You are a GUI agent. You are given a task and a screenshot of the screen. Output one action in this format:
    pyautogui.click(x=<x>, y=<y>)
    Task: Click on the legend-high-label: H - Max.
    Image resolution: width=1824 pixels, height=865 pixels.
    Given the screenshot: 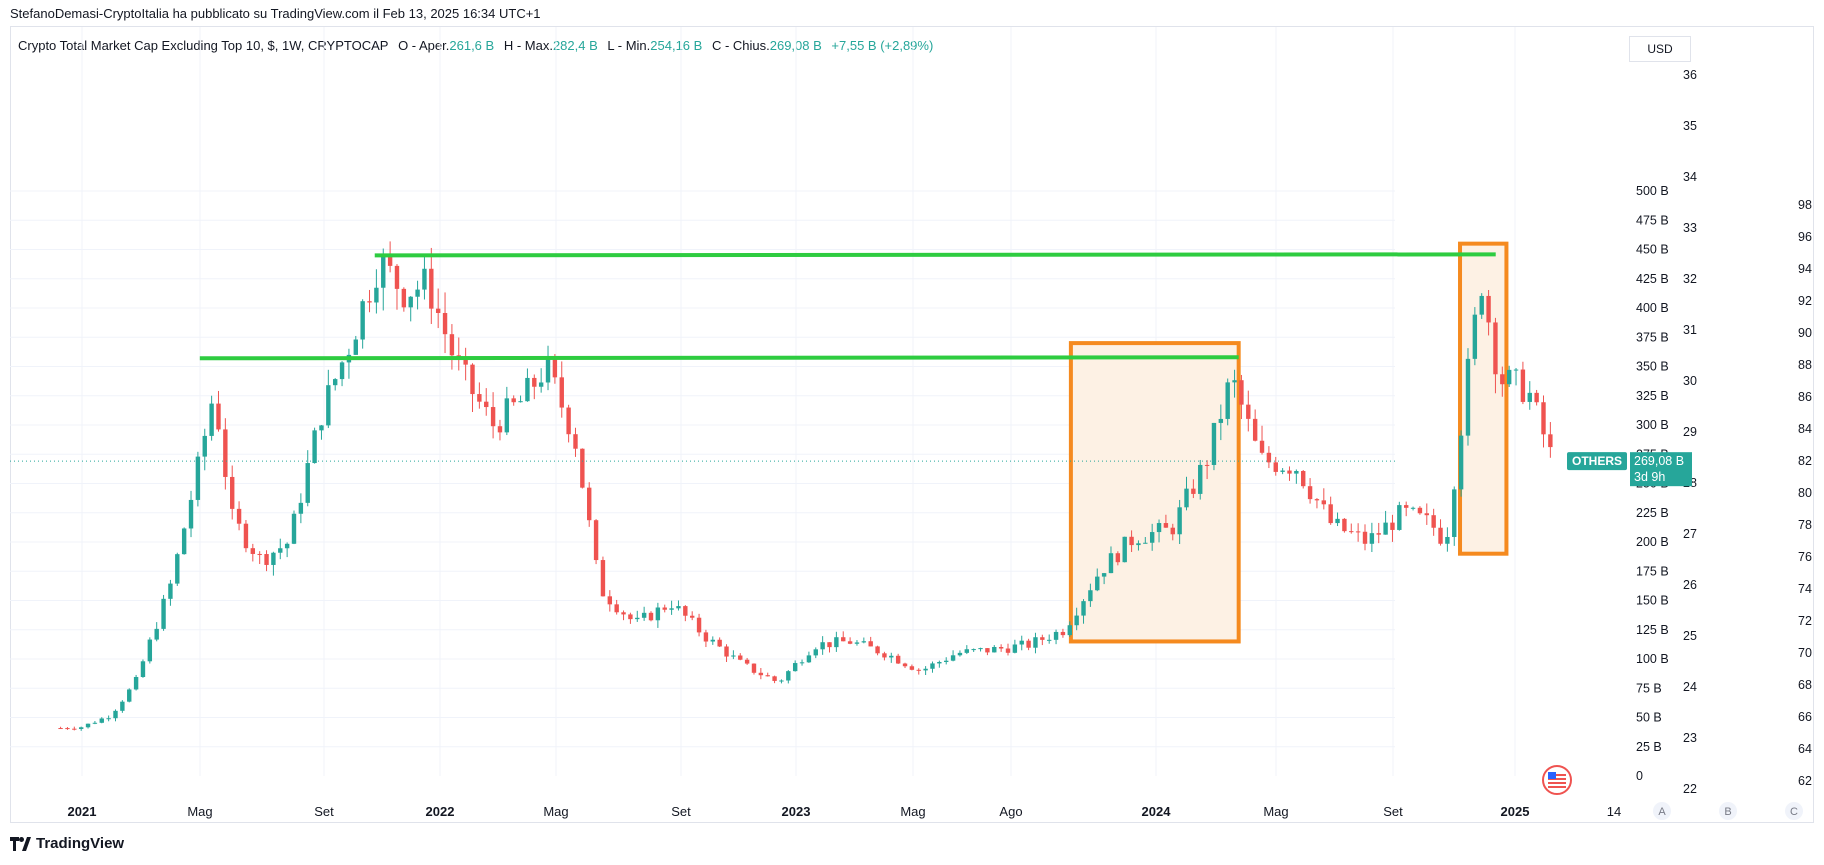 What is the action you would take?
    pyautogui.click(x=528, y=45)
    